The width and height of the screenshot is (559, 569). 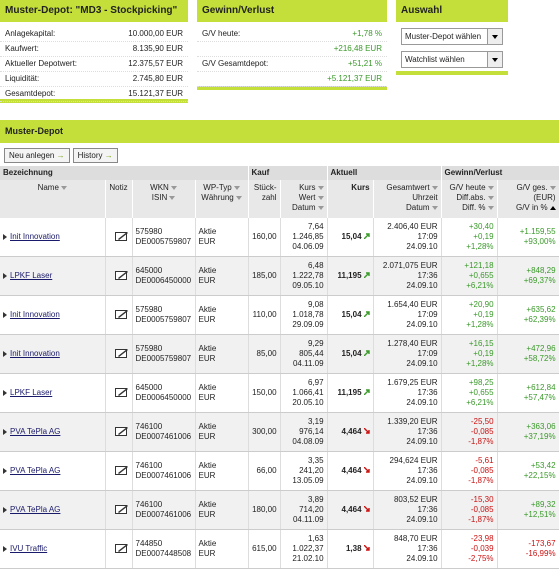 What do you see at coordinates (264, 199) in the screenshot?
I see `column-header: Stück-zahl` at bounding box center [264, 199].